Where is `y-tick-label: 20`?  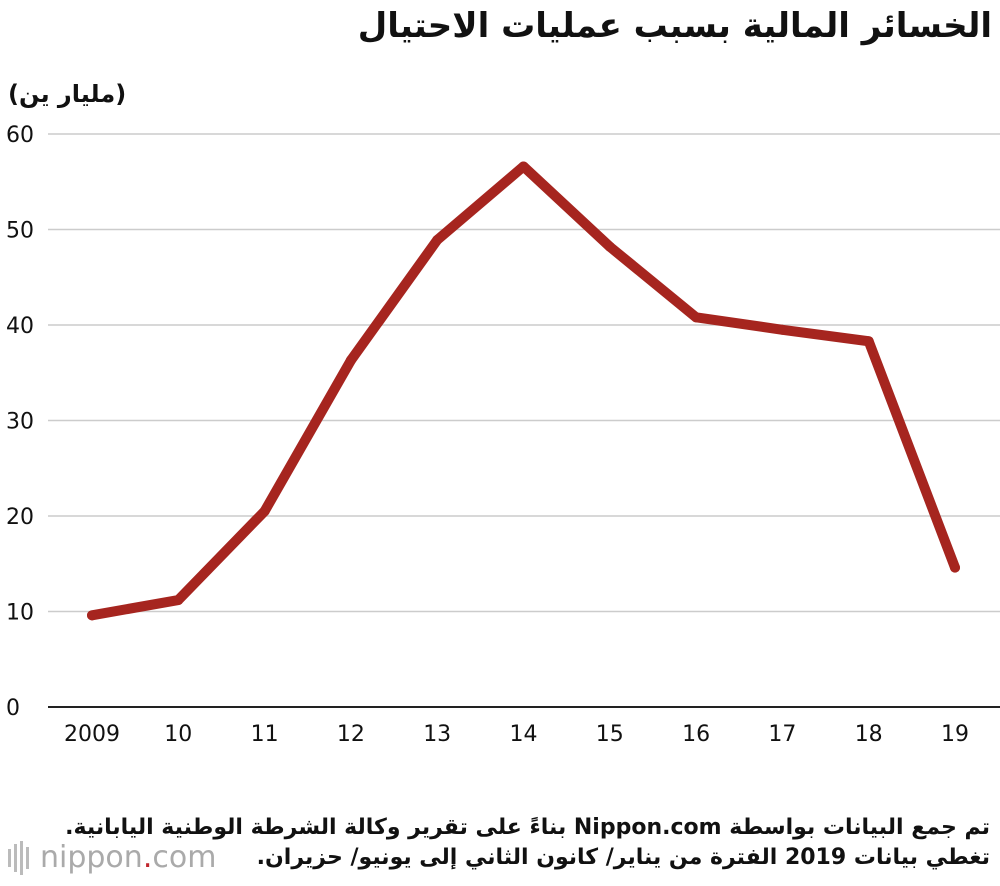
y-tick-label: 20 is located at coordinates (20, 517).